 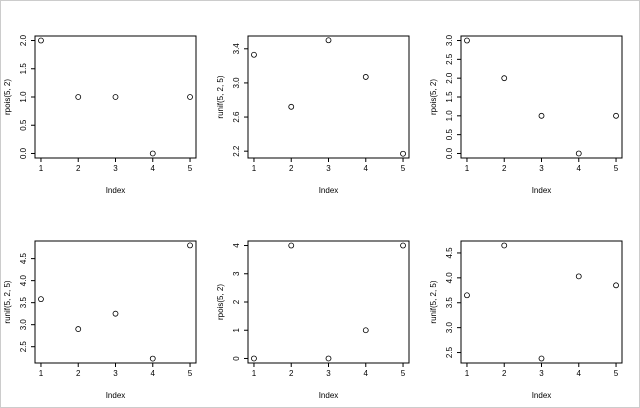 I want to click on y-tick-label: 3.4, so click(x=236, y=49).